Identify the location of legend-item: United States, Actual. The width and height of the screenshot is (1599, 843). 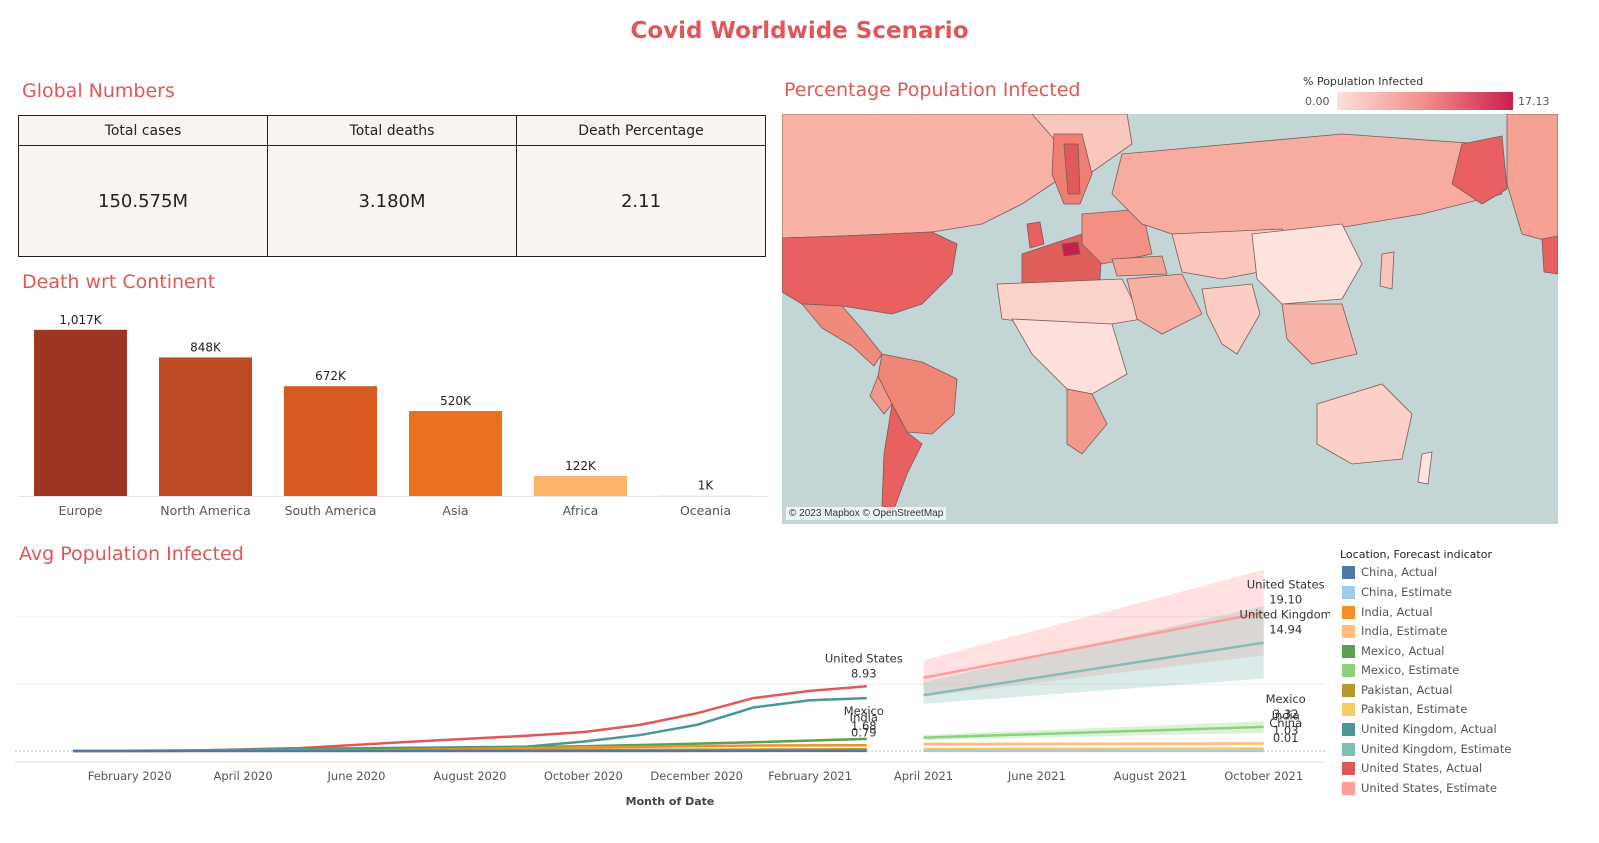
(1412, 768).